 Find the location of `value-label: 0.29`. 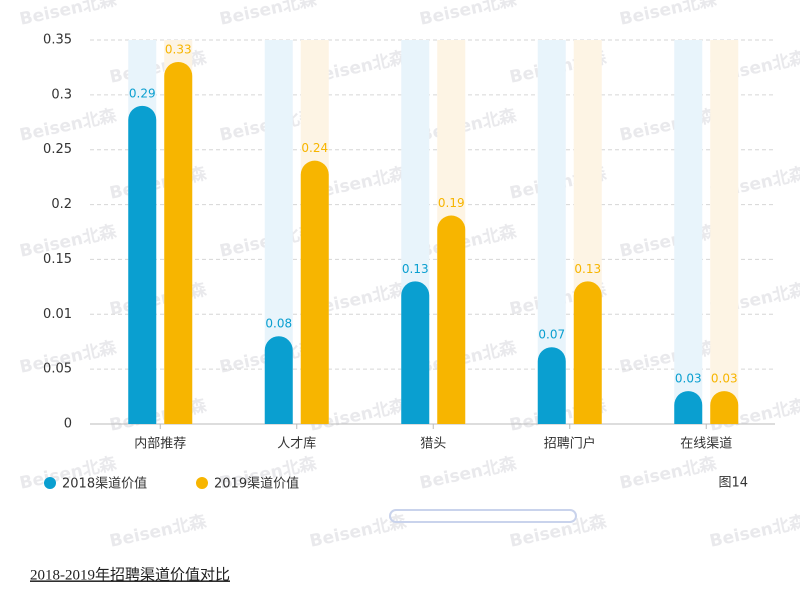

value-label: 0.29 is located at coordinates (142, 93).